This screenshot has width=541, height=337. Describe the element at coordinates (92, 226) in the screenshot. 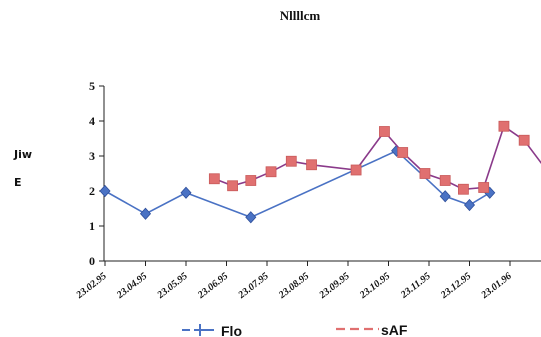

I see `y-tick-label: 1` at that location.